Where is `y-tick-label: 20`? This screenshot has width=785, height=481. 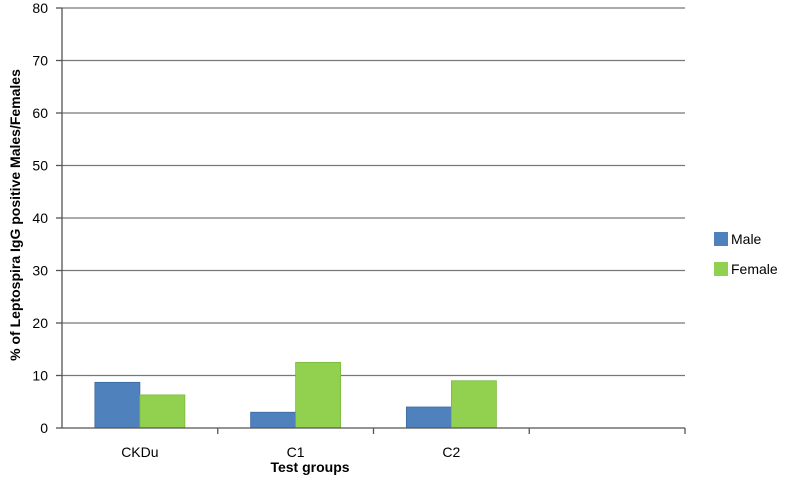 y-tick-label: 20 is located at coordinates (40, 323).